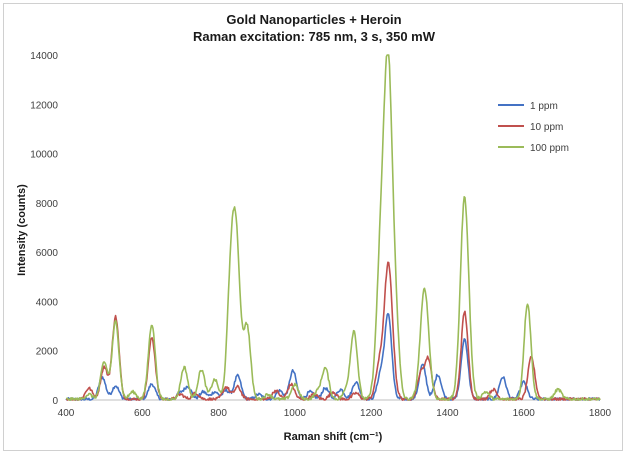 The image size is (628, 456). What do you see at coordinates (47, 302) in the screenshot?
I see `y-tick-label: 4000` at bounding box center [47, 302].